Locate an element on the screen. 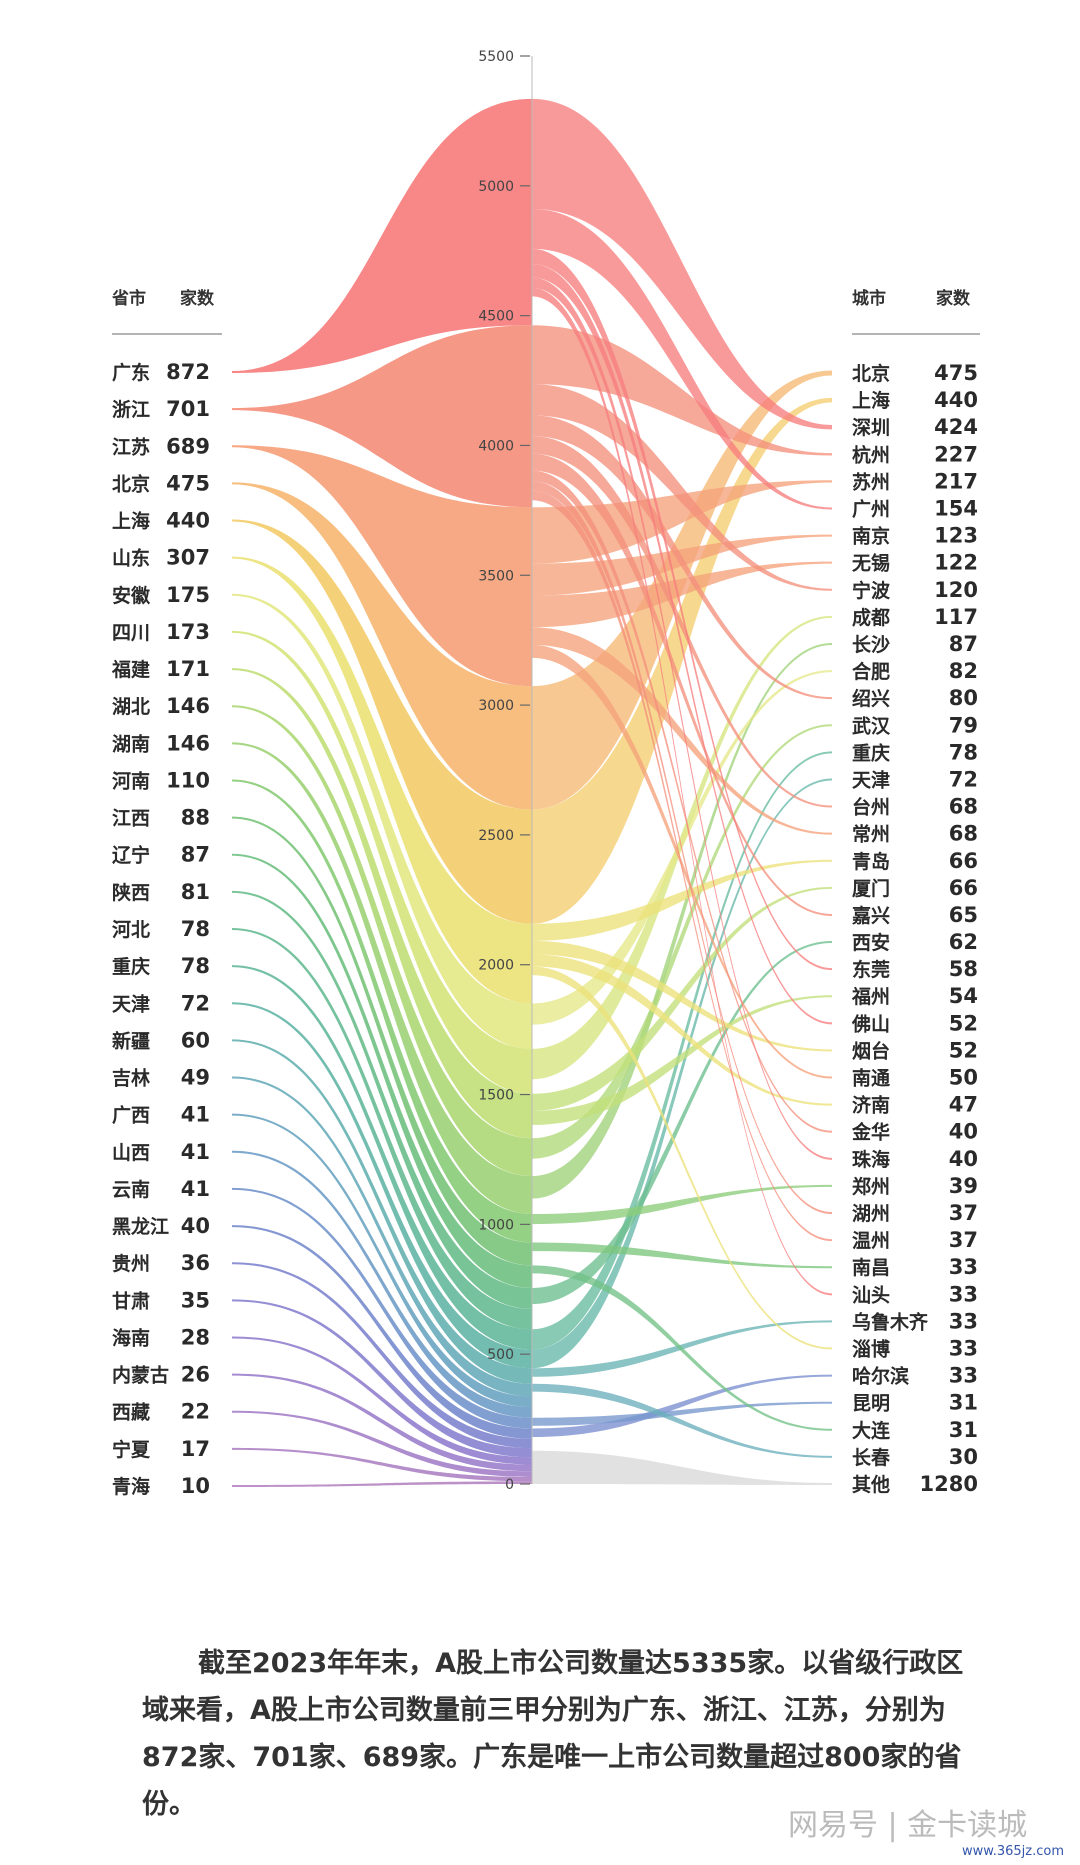 The width and height of the screenshot is (1080, 1865). city-value: 120 is located at coordinates (956, 590).